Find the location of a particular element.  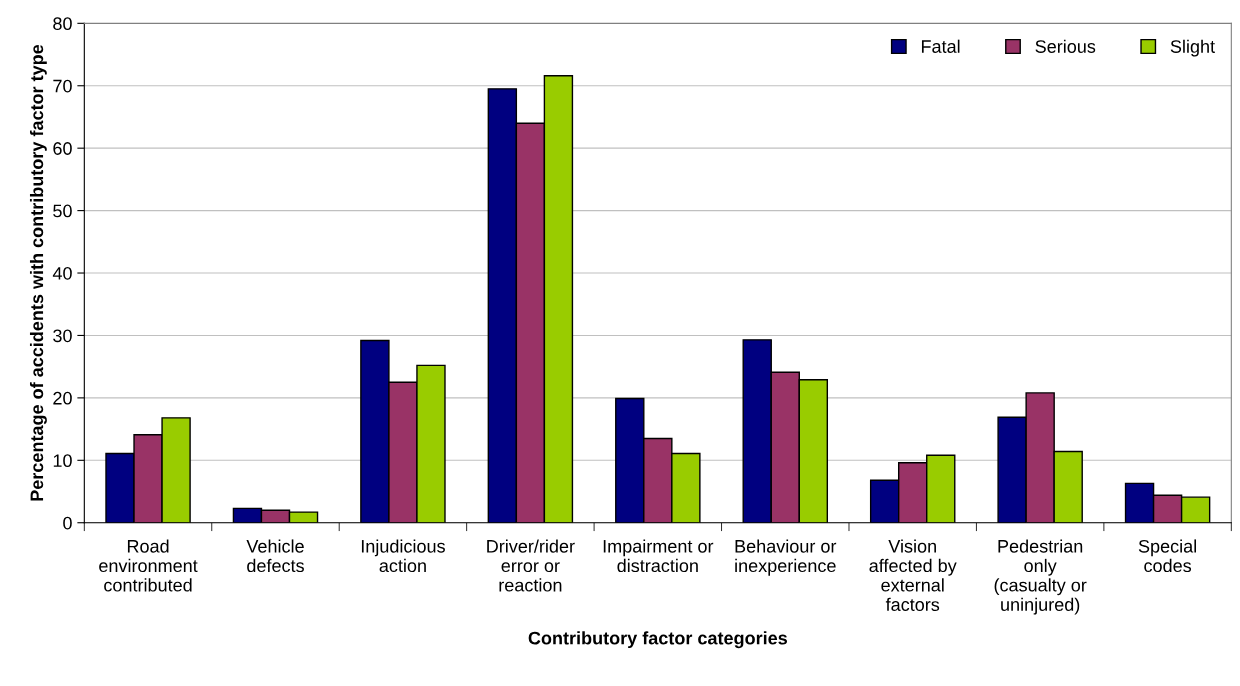

x-tick-label: Pedestrian only (casualty or uninjured) is located at coordinates (1040, 577).